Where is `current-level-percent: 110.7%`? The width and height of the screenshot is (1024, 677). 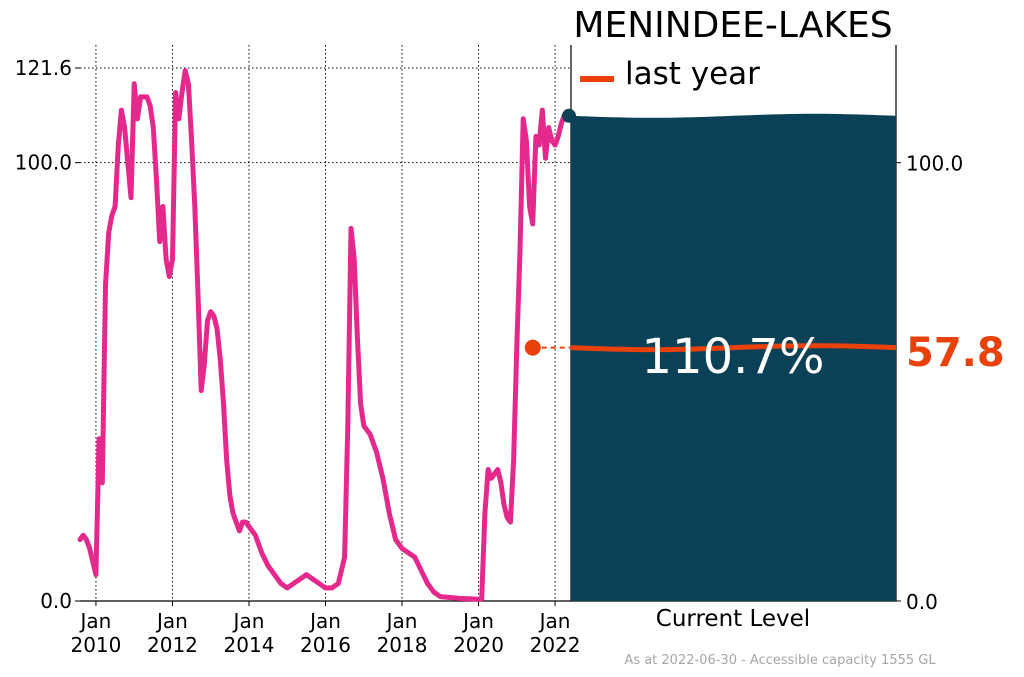 current-level-percent: 110.7% is located at coordinates (732, 357).